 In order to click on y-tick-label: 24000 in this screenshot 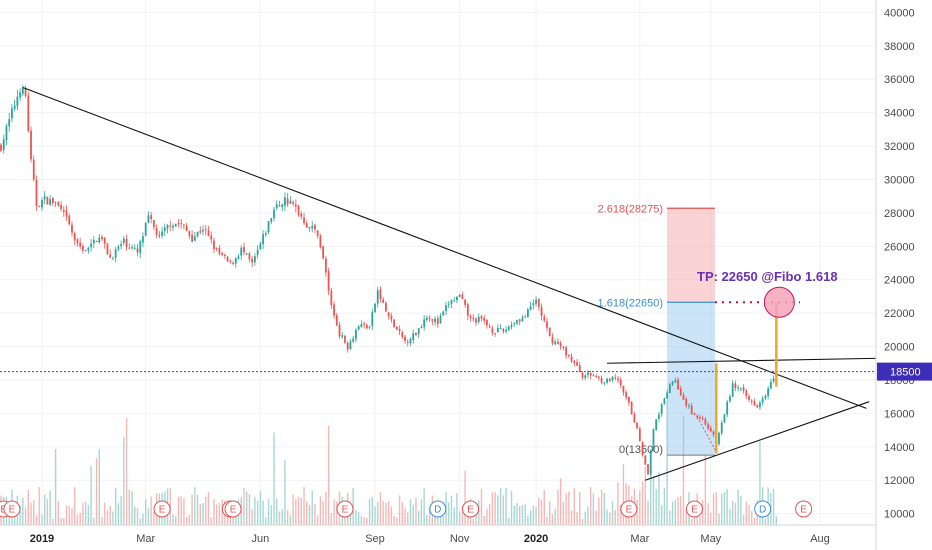, I will do `click(899, 281)`.